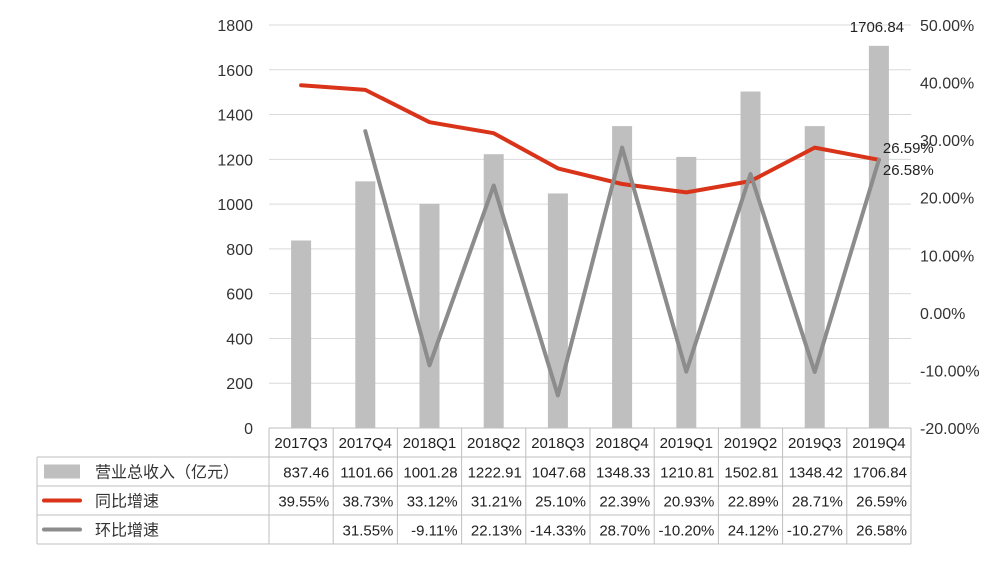  What do you see at coordinates (368, 531) in the screenshot?
I see `table-value: 31.55%` at bounding box center [368, 531].